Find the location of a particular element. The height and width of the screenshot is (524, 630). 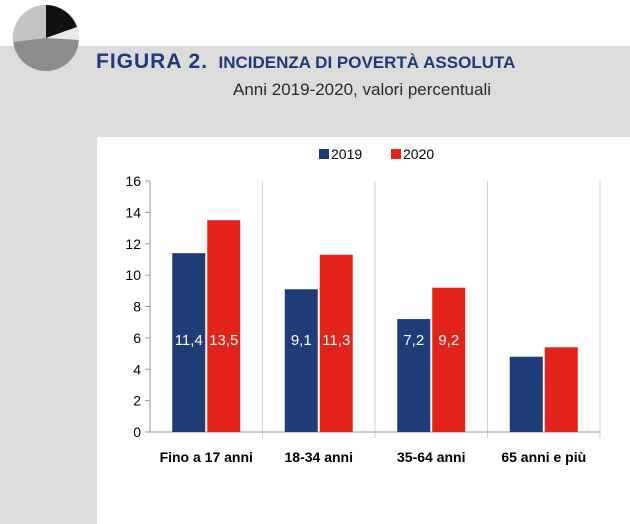

figure-subtitle: Anni 2019-2020, valori percentuali is located at coordinates (362, 89).